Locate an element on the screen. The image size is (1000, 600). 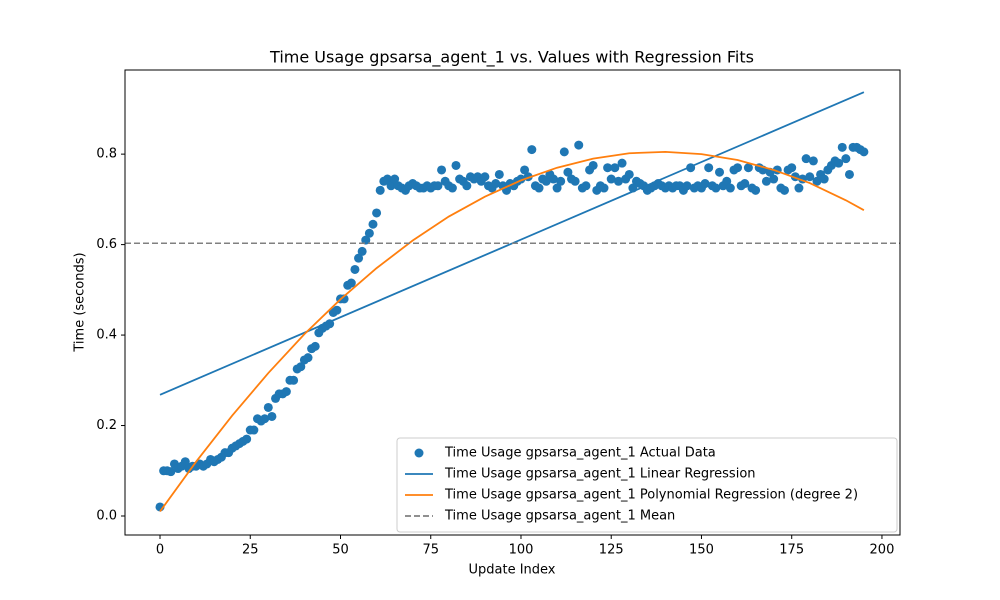
x-tick-label: 25 is located at coordinates (250, 550).